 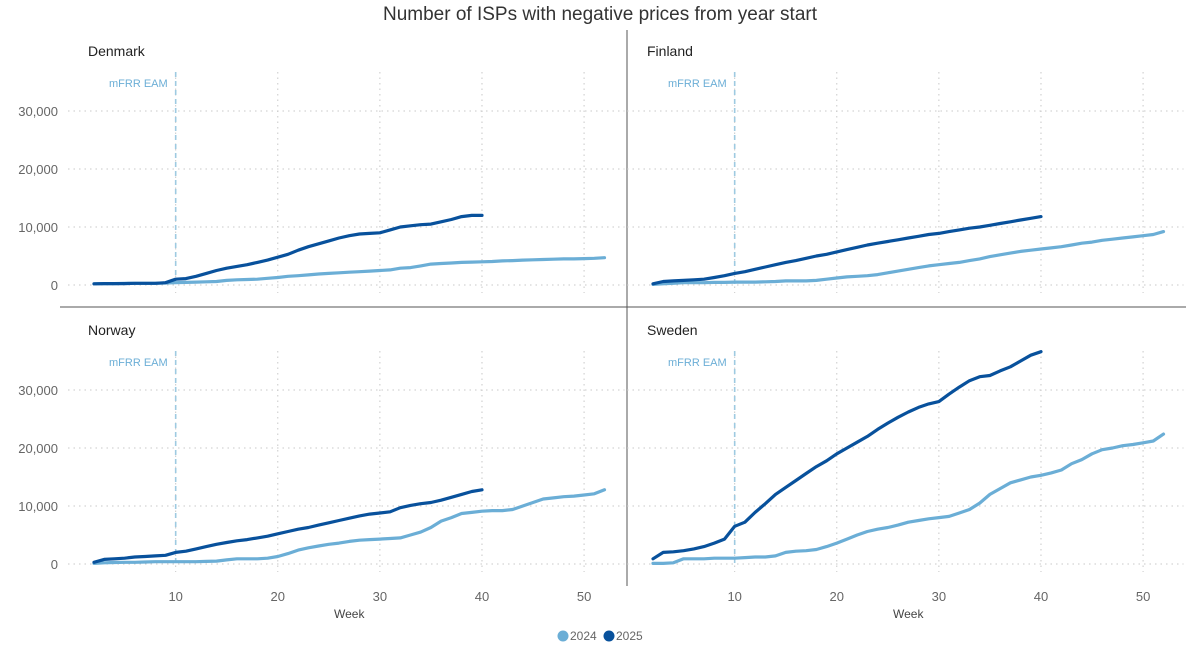 I want to click on series-line-norway-2024, so click(x=349, y=527).